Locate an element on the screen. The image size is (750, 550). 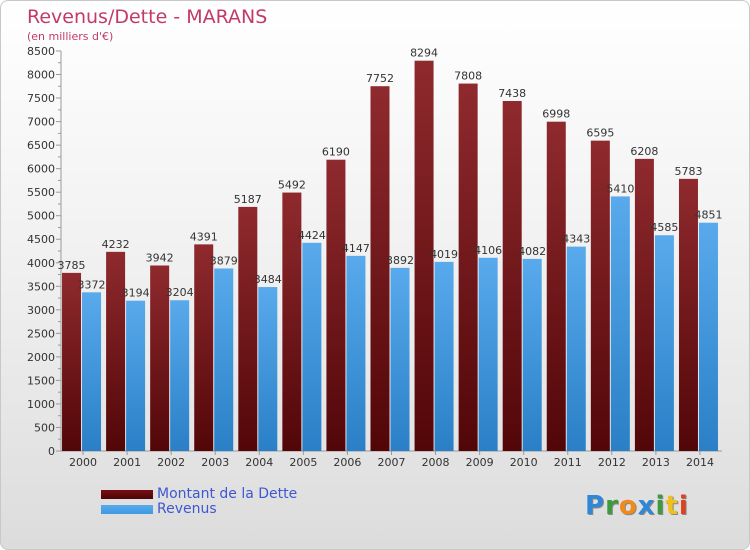
data-label-dette: 6998 is located at coordinates (556, 114).